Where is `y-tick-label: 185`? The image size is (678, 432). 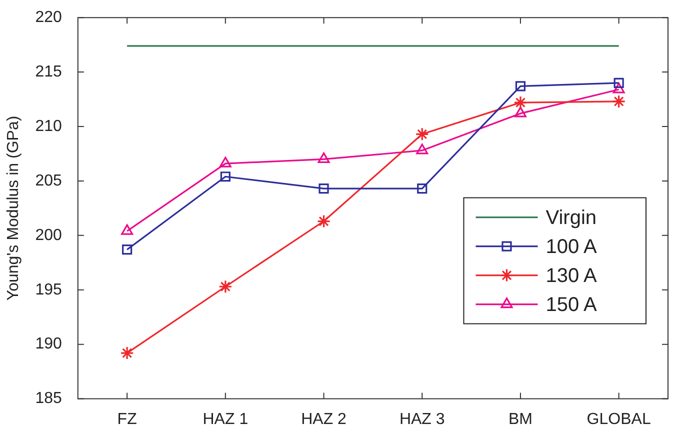 y-tick-label: 185 is located at coordinates (48, 399).